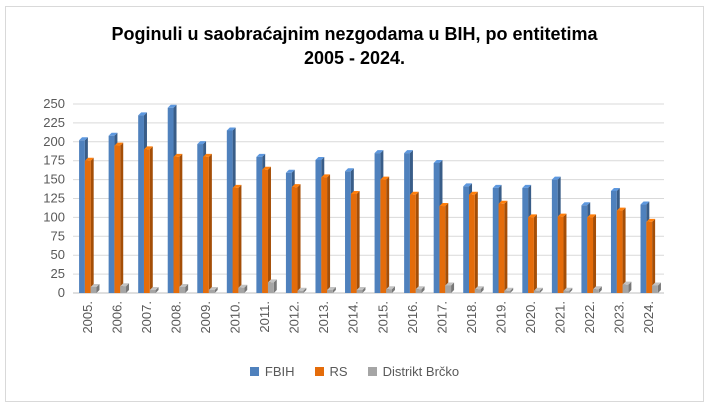 The width and height of the screenshot is (709, 408). Describe the element at coordinates (323, 317) in the screenshot. I see `x-tick-label: 2013.` at that location.